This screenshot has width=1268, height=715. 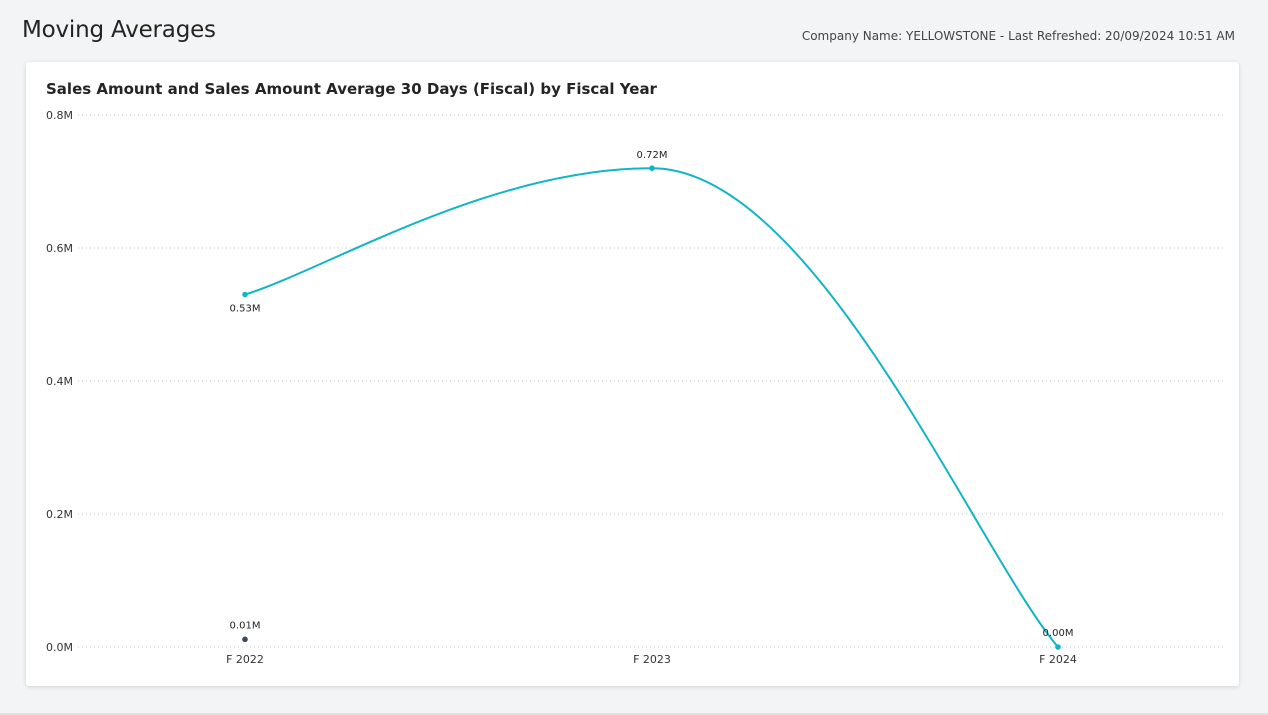 I want to click on y-tick-label: 0.8M, so click(x=59, y=115).